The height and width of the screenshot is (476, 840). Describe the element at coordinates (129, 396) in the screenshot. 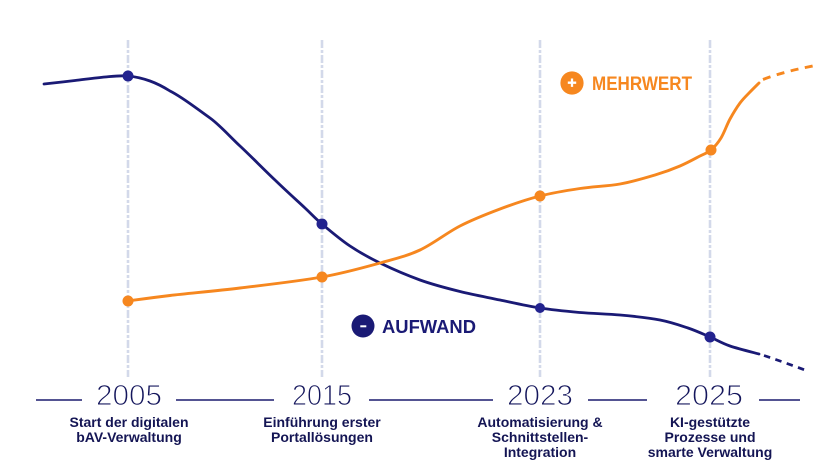

I see `svg-text: 2005` at that location.